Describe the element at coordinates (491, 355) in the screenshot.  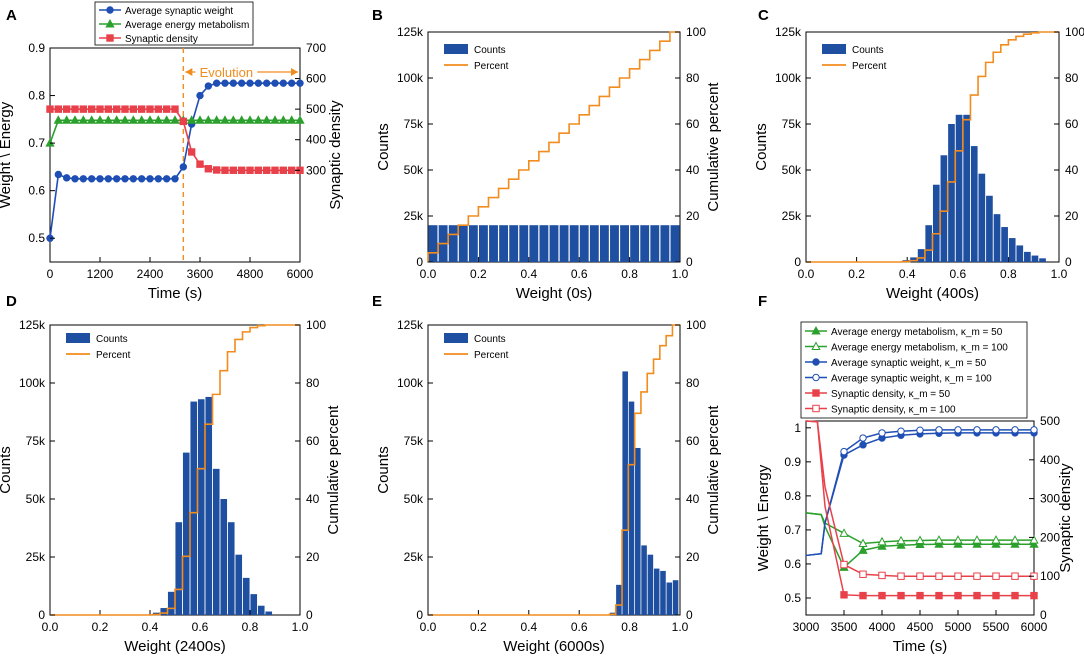
I see `legend-percent-label: Percent` at that location.